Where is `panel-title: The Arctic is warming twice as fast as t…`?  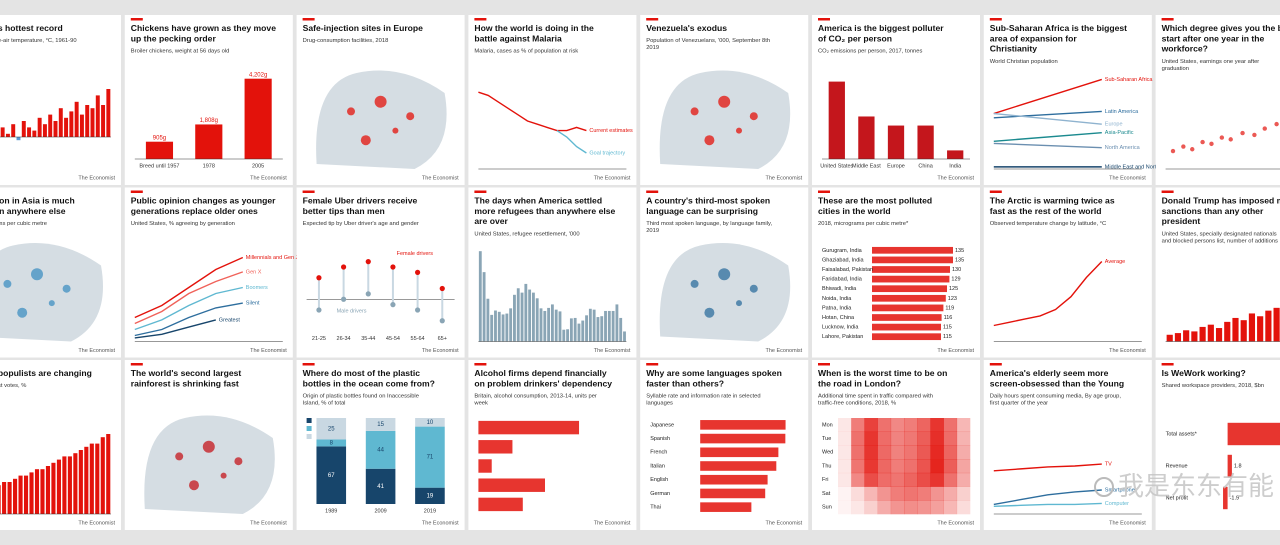 panel-title: The Arctic is warming twice as fast as t… is located at coordinates (1053, 206).